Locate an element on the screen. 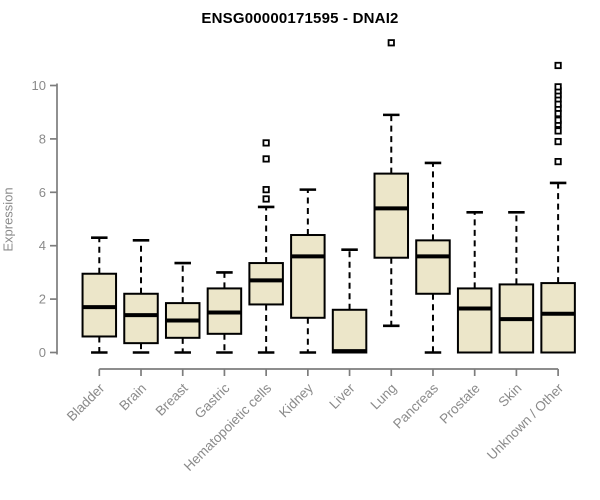 This screenshot has height=500, width=600. x-category-label: Gastric is located at coordinates (212, 400).